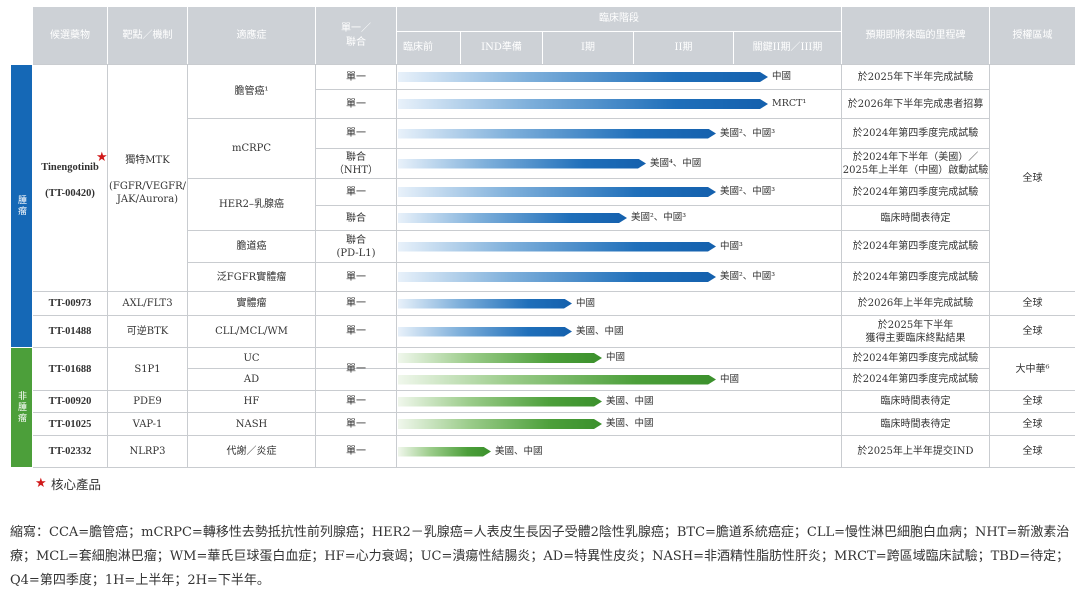 The width and height of the screenshot is (1080, 603). Describe the element at coordinates (70, 193) in the screenshot. I see `drug-code: (TT-00420)` at that location.